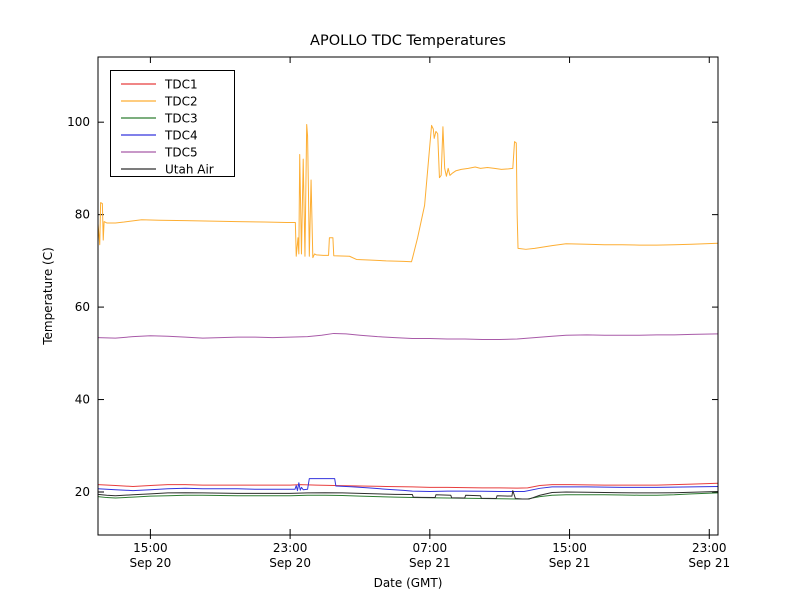 This screenshot has height=605, width=800. Describe the element at coordinates (189, 170) in the screenshot. I see `legend-label: Utah Air` at that location.